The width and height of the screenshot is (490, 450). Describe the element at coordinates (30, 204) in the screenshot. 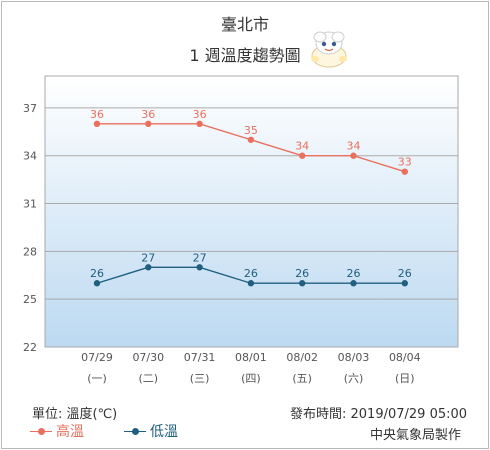

I see `y-tick-label: 31` at that location.